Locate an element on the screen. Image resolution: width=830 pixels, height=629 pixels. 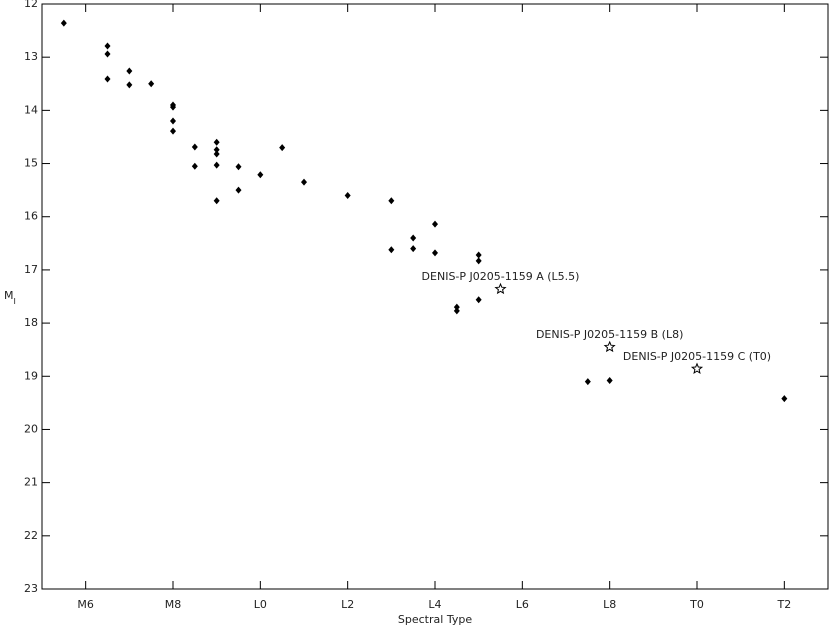
x-tick-label: L6 is located at coordinates (522, 604).